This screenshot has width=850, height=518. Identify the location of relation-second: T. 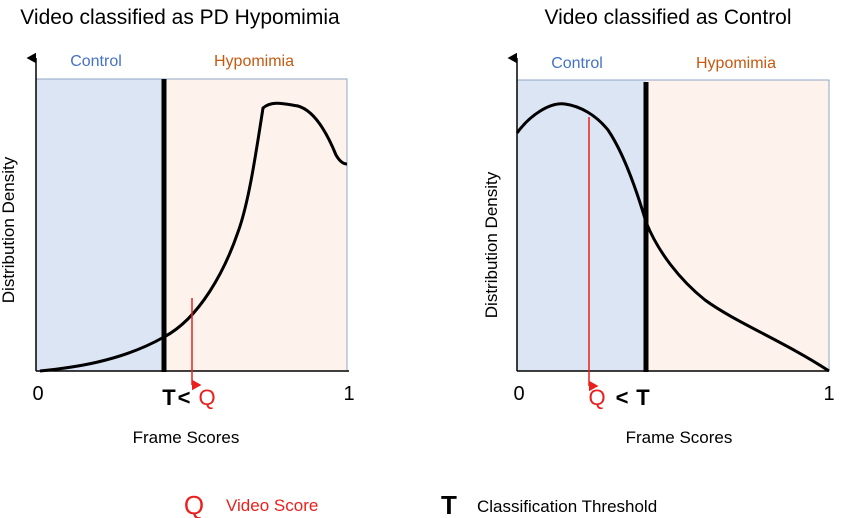
(643, 397).